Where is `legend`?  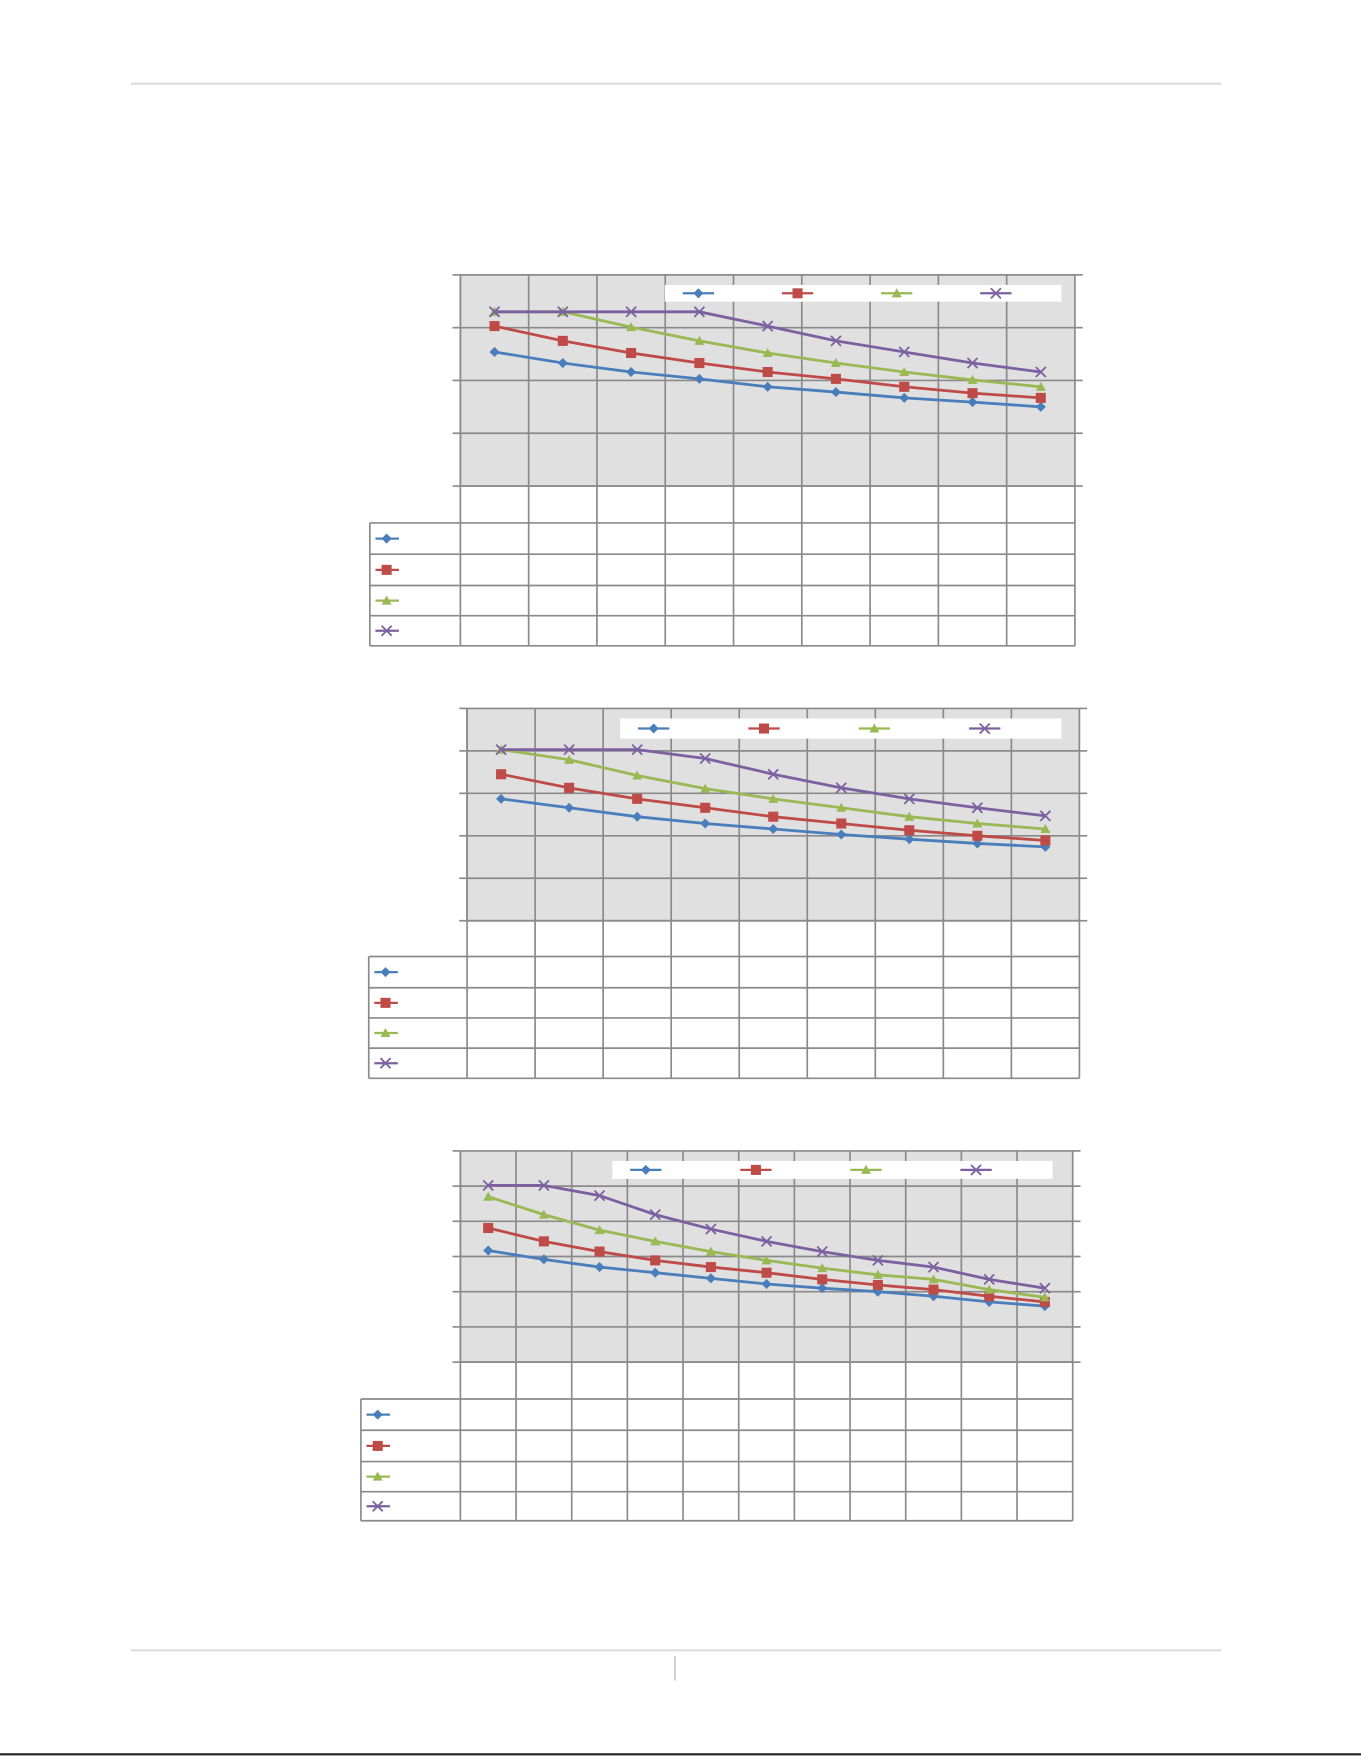 legend is located at coordinates (832, 1169).